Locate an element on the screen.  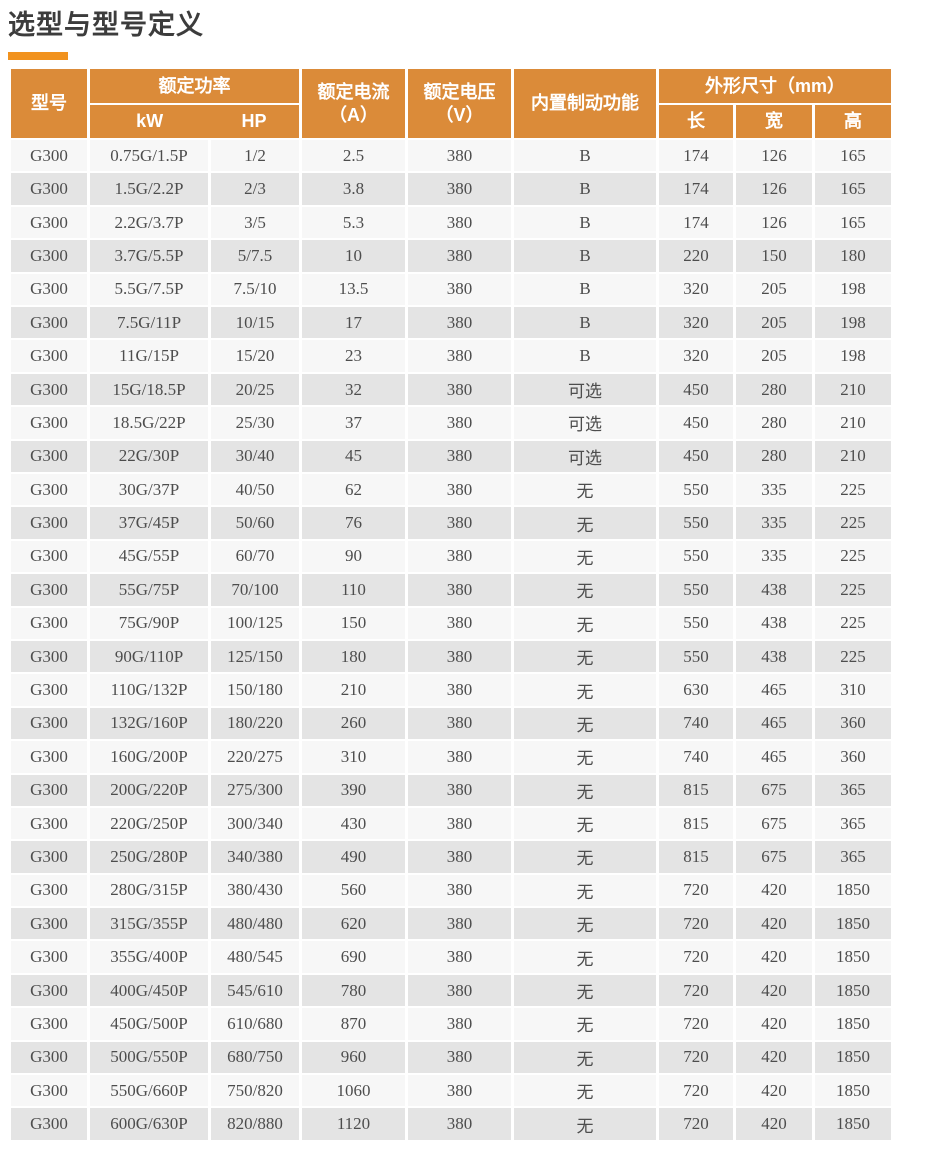
cell-dim-width: 126 is located at coordinates (774, 222).